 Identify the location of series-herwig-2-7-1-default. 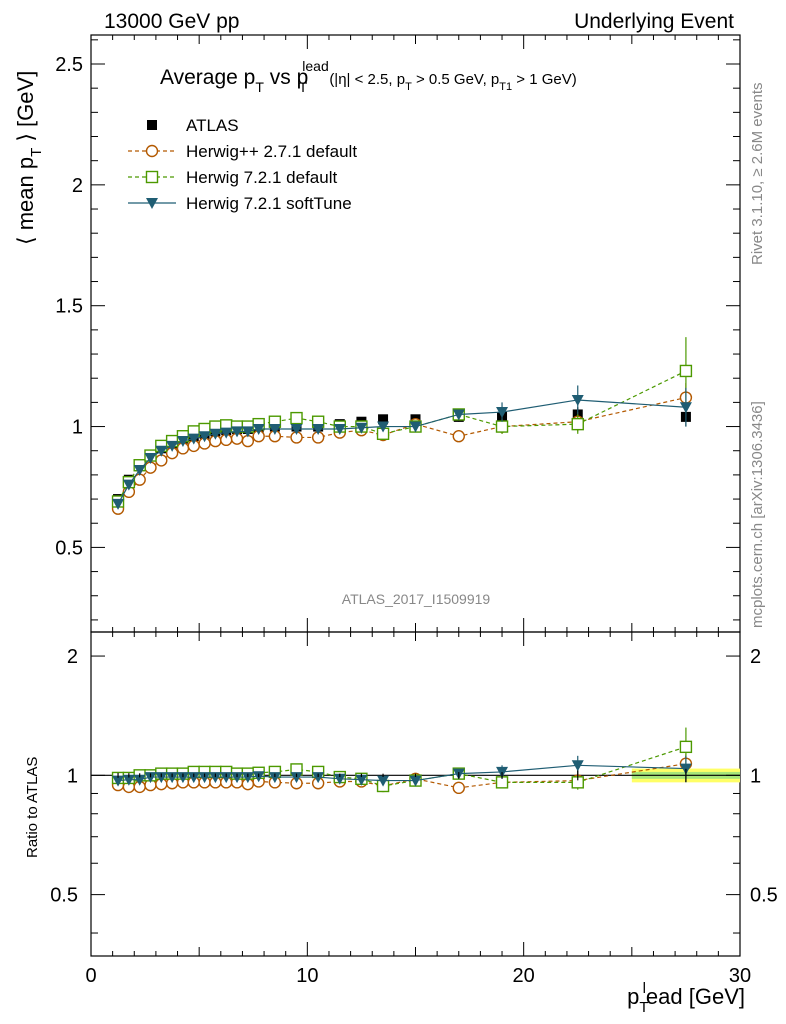
(402, 449).